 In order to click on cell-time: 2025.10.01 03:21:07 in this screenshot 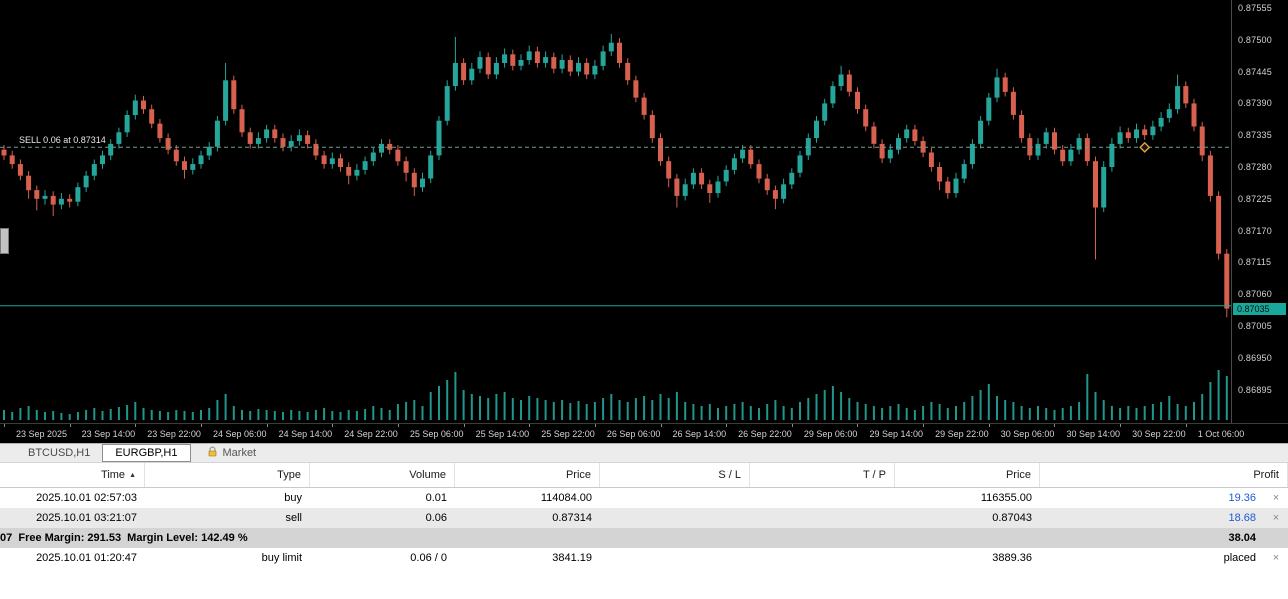, I will do `click(86, 518)`.